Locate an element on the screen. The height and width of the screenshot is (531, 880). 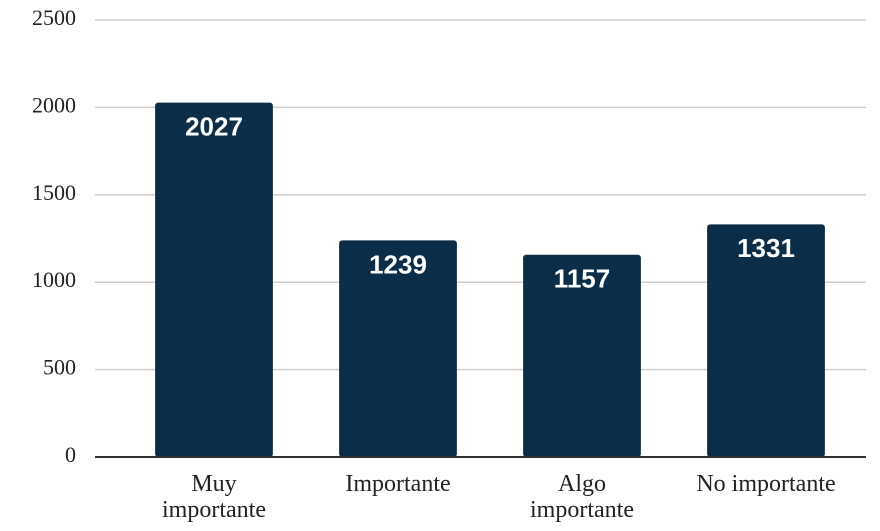
value-label: 1331 is located at coordinates (766, 248).